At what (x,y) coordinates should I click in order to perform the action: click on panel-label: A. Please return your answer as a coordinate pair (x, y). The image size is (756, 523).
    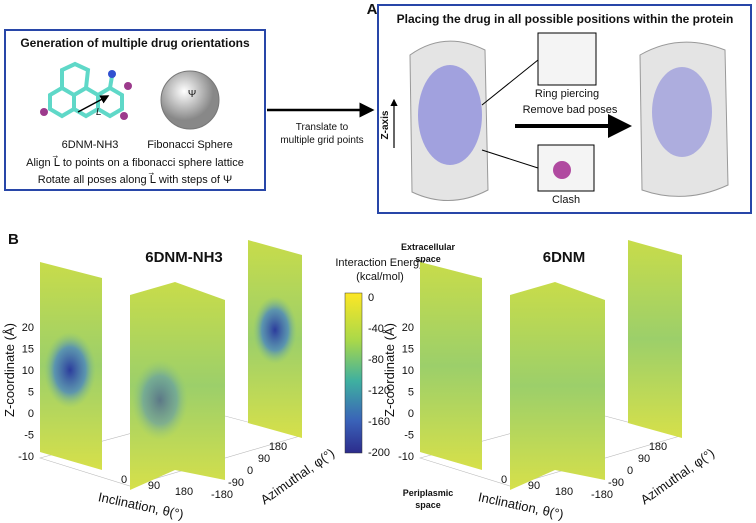
    Looking at the image, I should click on (372, 9).